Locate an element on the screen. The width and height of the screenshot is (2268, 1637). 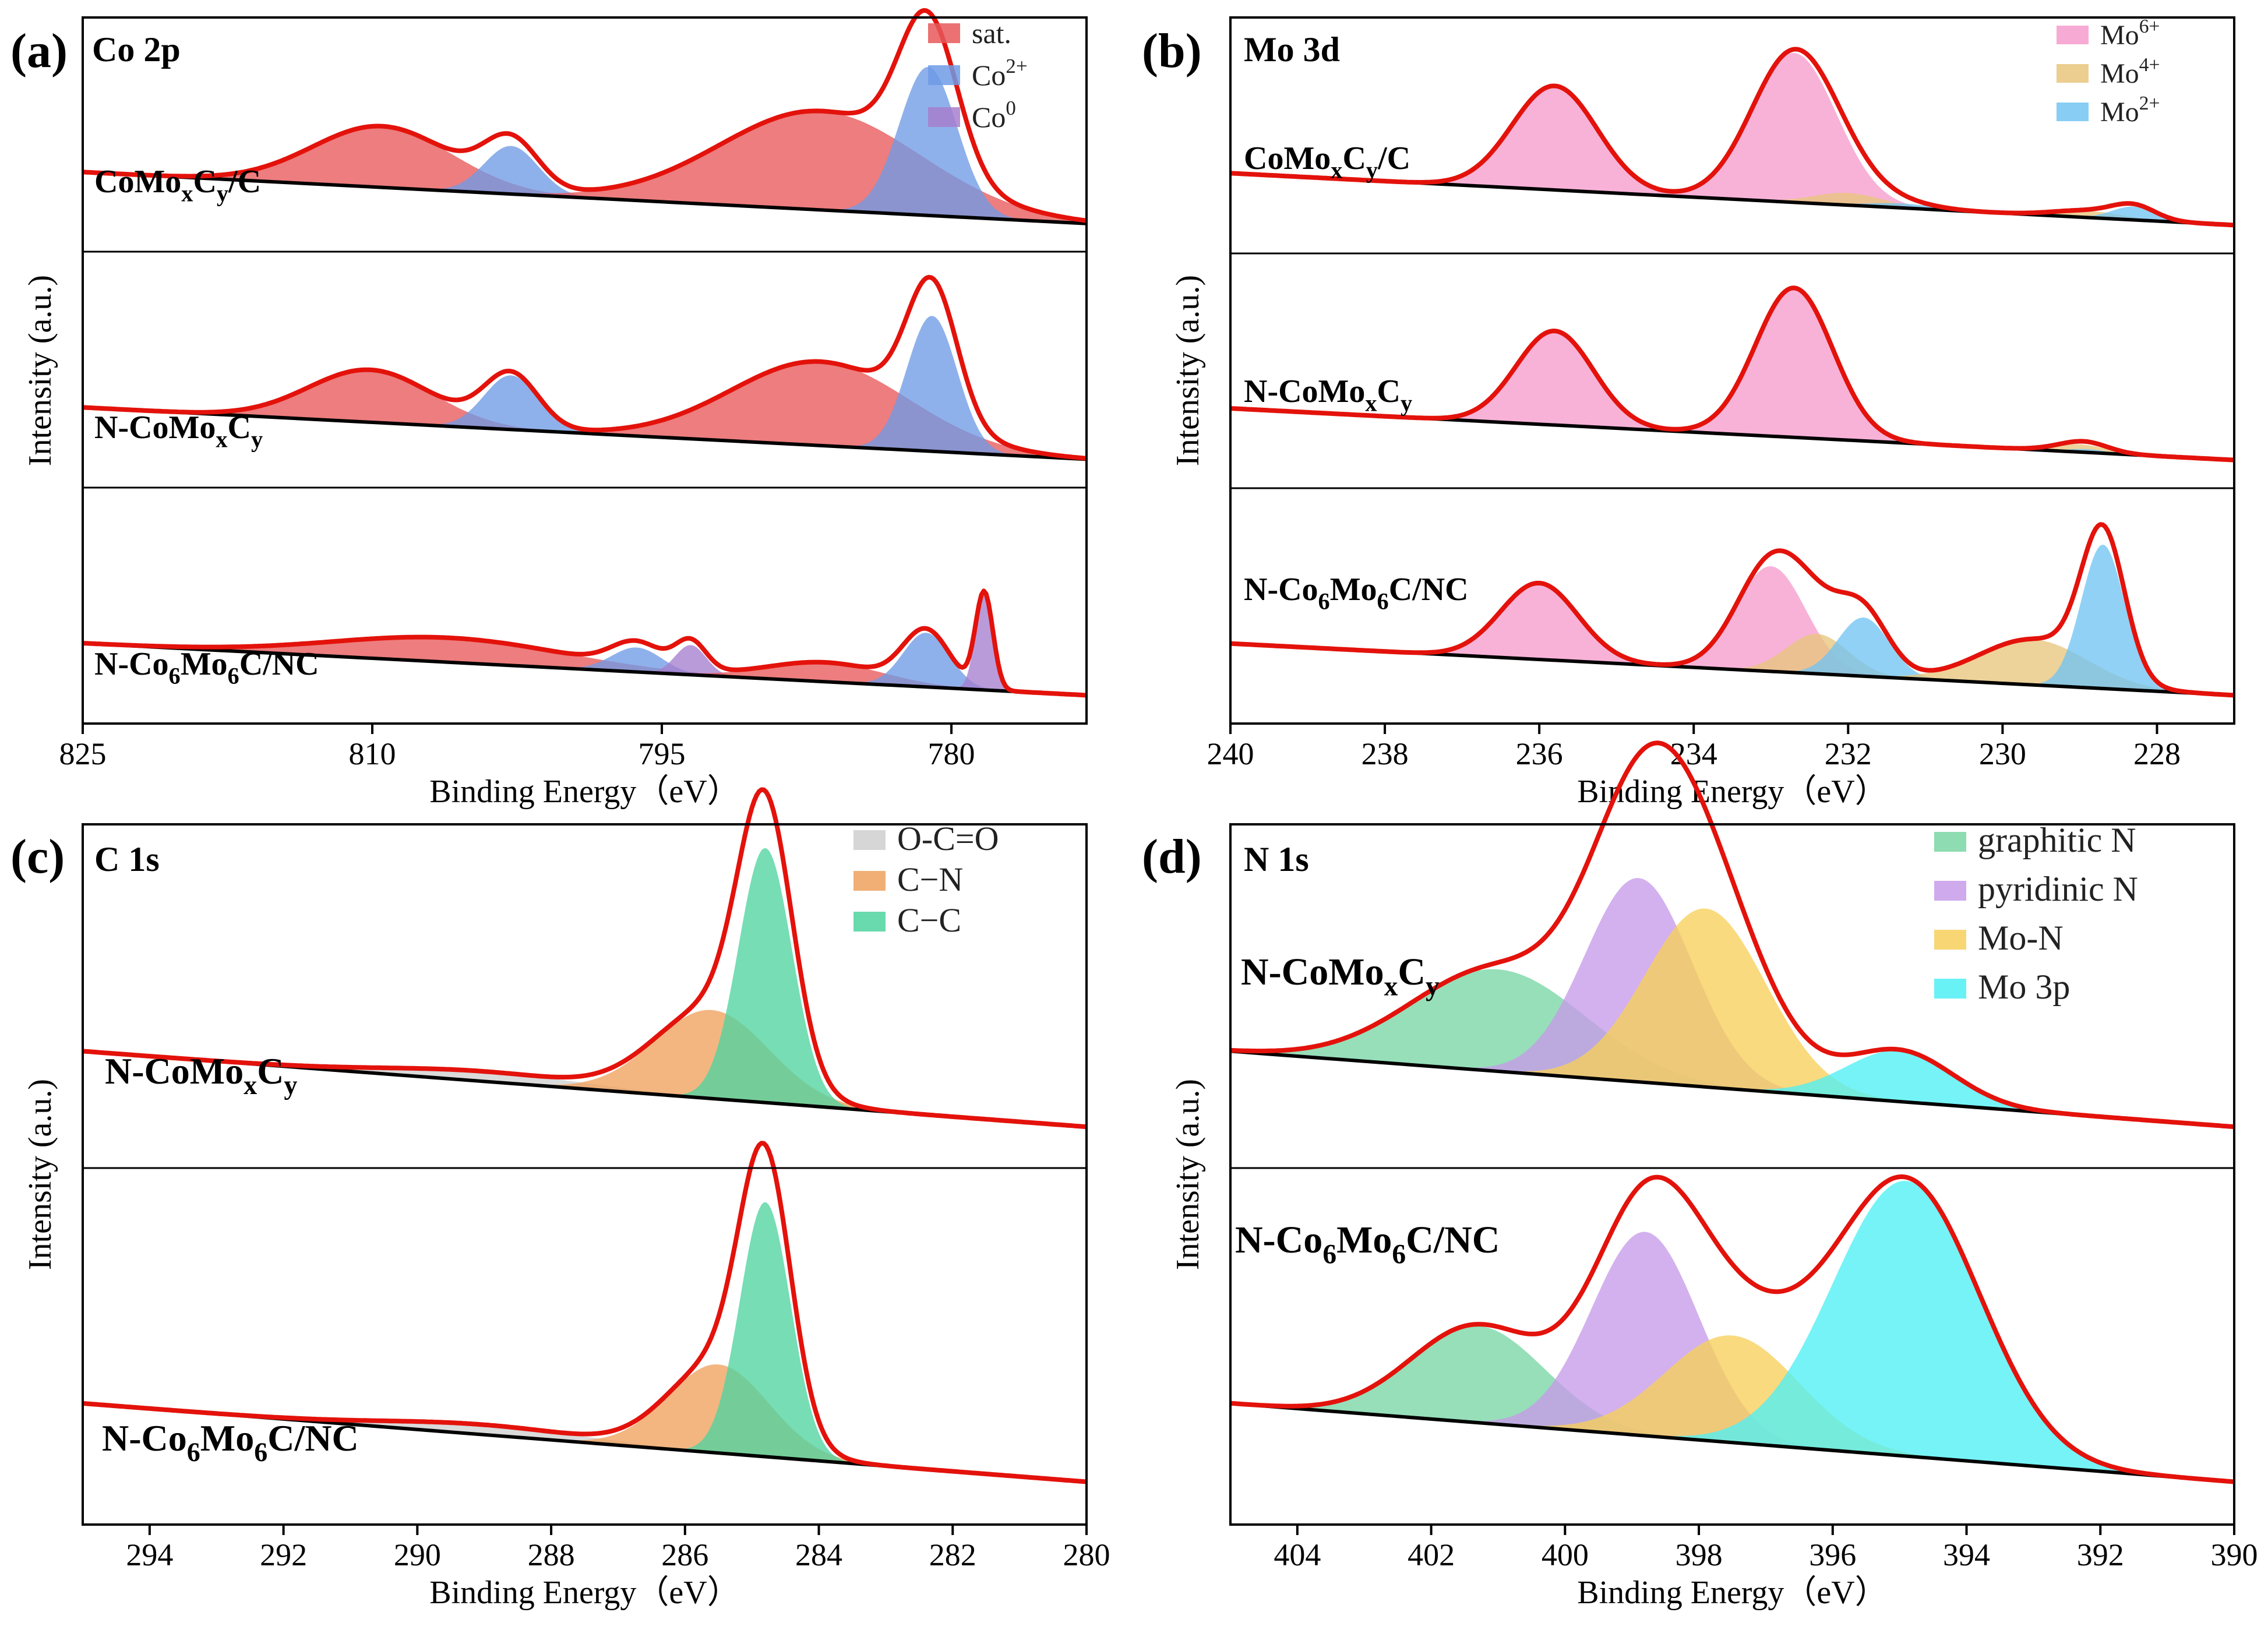
x-tick-label: 292 is located at coordinates (283, 1554).